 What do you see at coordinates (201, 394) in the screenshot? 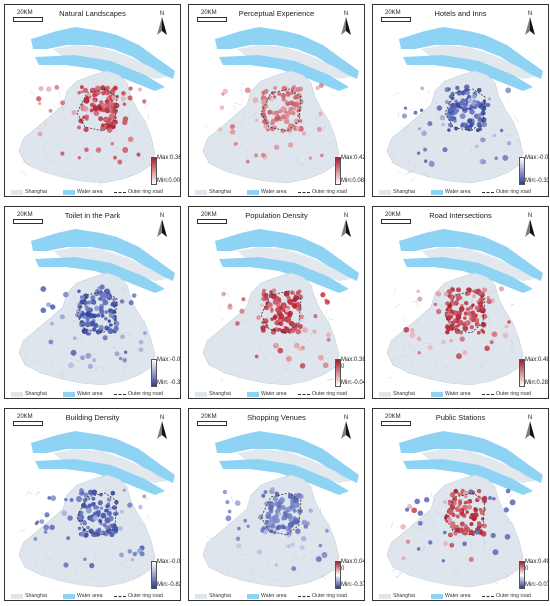
I see `land-swatch` at bounding box center [201, 394].